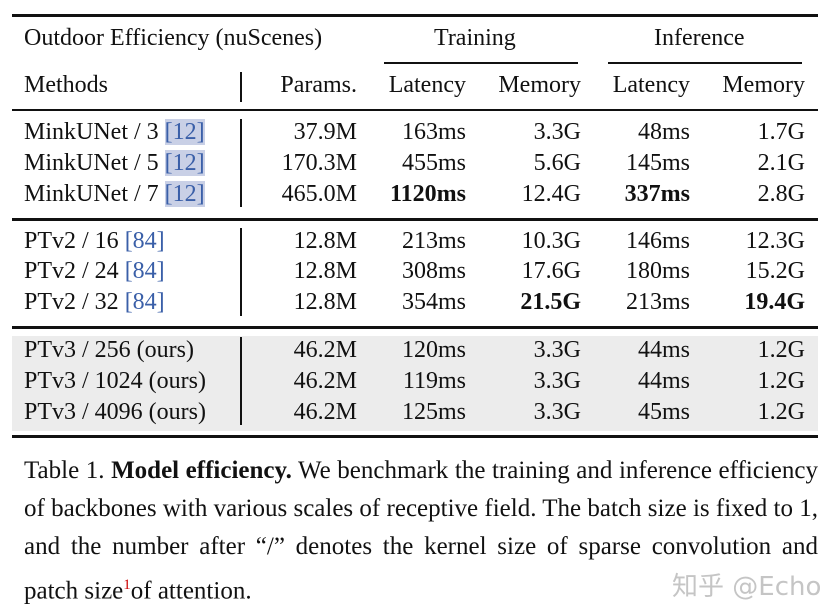 The image size is (838, 612). What do you see at coordinates (115, 381) in the screenshot?
I see `method-cell: PTv3 / 1024 (ours)` at bounding box center [115, 381].